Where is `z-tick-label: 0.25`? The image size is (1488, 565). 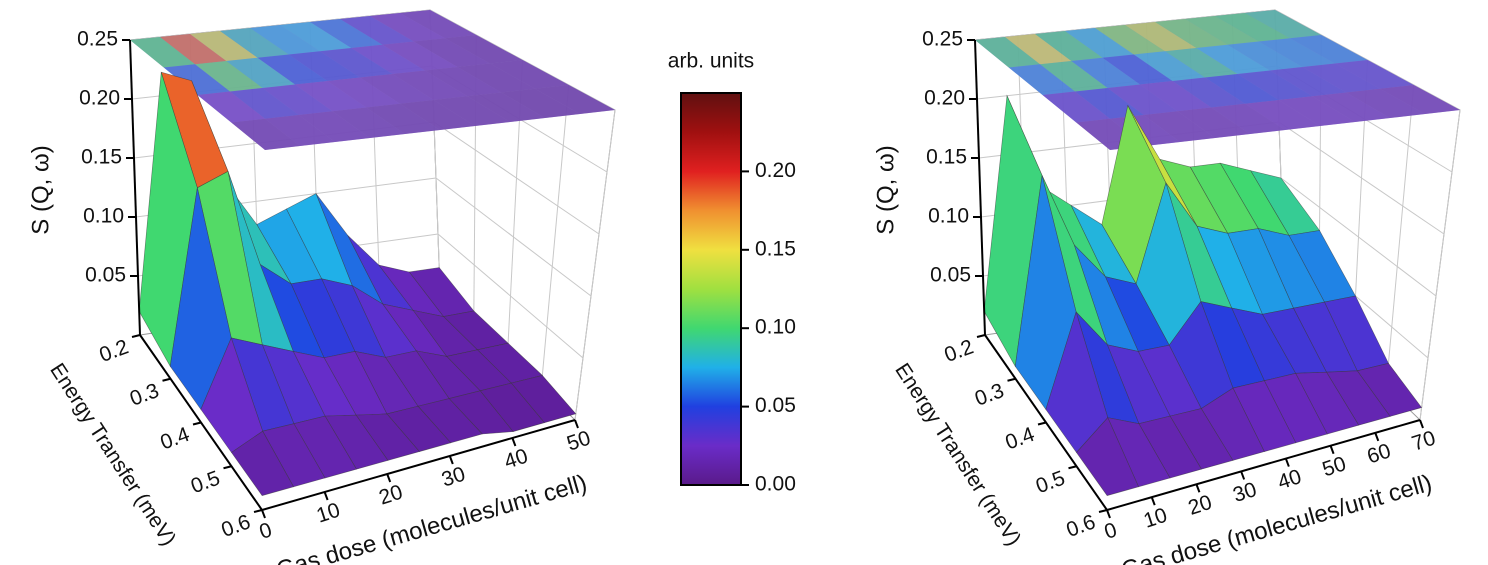 z-tick-label: 0.25 is located at coordinates (97, 39).